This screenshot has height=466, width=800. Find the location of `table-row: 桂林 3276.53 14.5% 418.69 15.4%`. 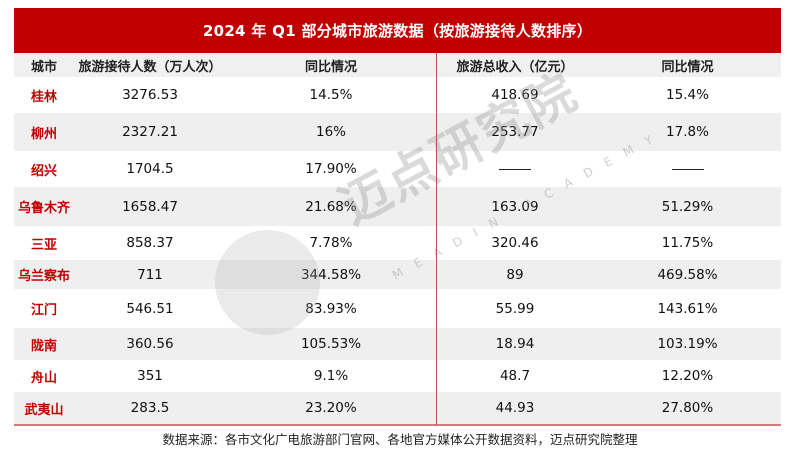

table-row: 桂林 3276.53 14.5% 418.69 15.4% is located at coordinates (397, 95).